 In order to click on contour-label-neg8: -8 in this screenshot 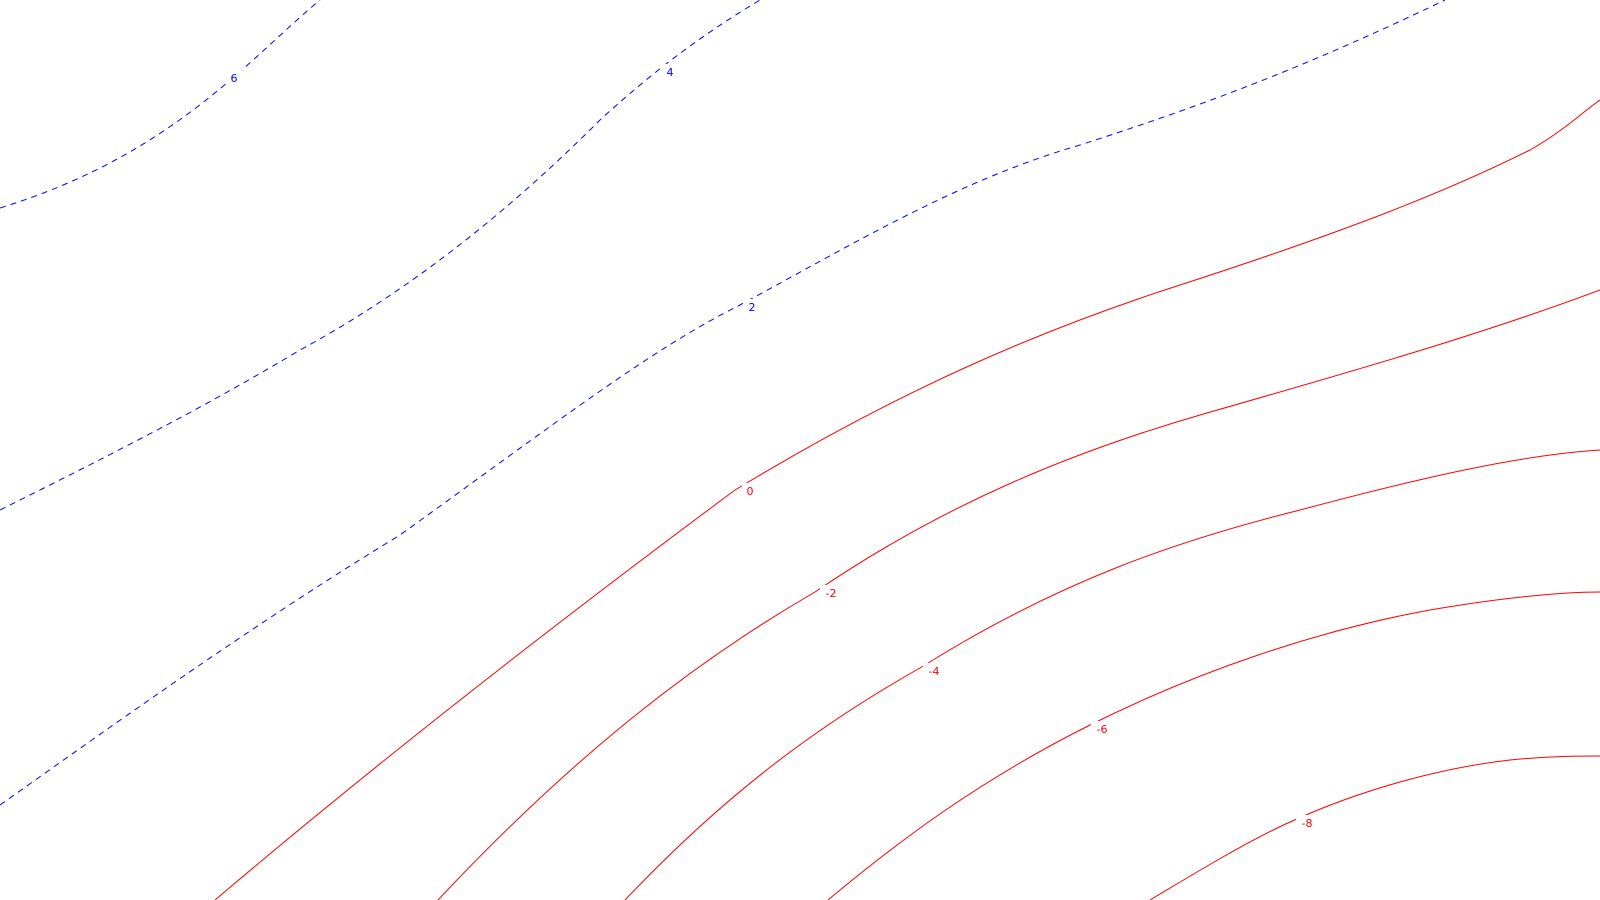, I will do `click(1307, 823)`.